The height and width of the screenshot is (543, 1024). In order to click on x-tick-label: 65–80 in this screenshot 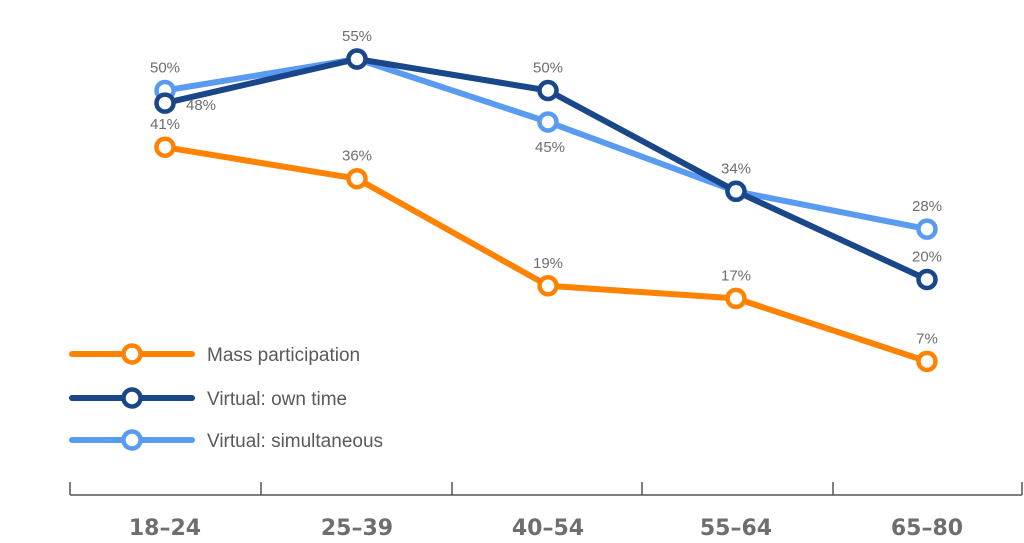, I will do `click(927, 528)`.